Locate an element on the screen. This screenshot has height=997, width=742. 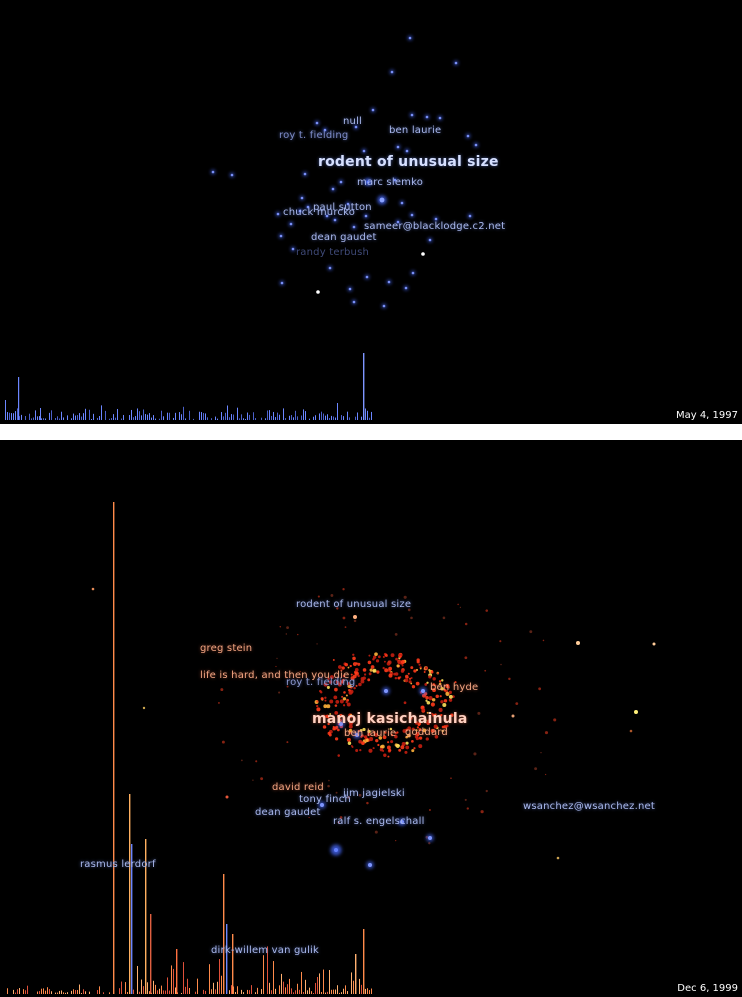
node-label-roy-fielding: roy t. fielding is located at coordinates (321, 682).